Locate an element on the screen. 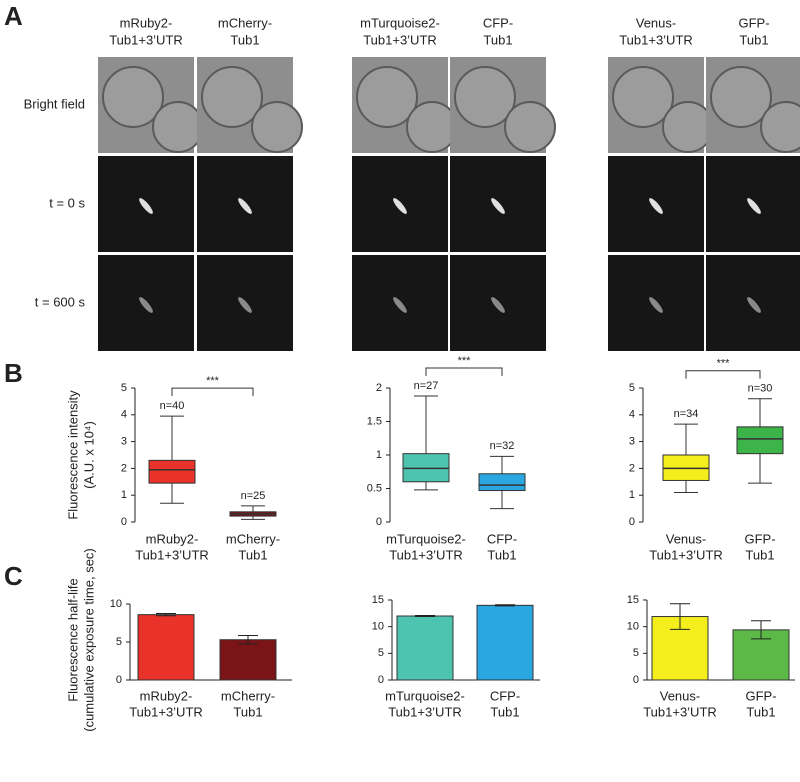 The height and width of the screenshot is (782, 800). n-label: n=27 is located at coordinates (426, 386).